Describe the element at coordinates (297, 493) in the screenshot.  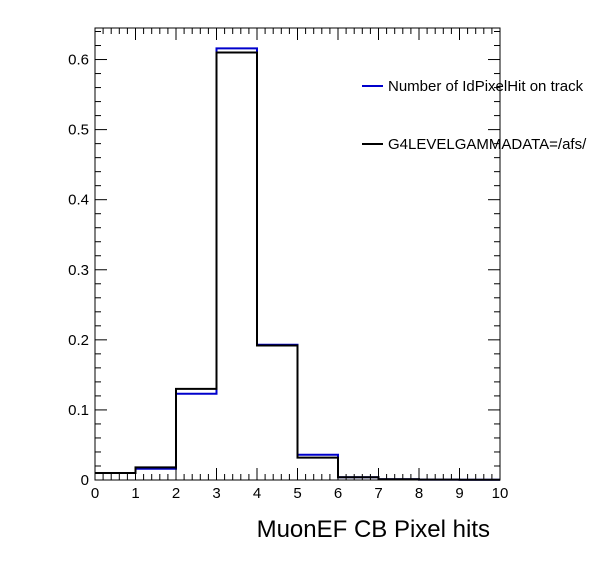
I see `x-tick-label: 5` at that location.